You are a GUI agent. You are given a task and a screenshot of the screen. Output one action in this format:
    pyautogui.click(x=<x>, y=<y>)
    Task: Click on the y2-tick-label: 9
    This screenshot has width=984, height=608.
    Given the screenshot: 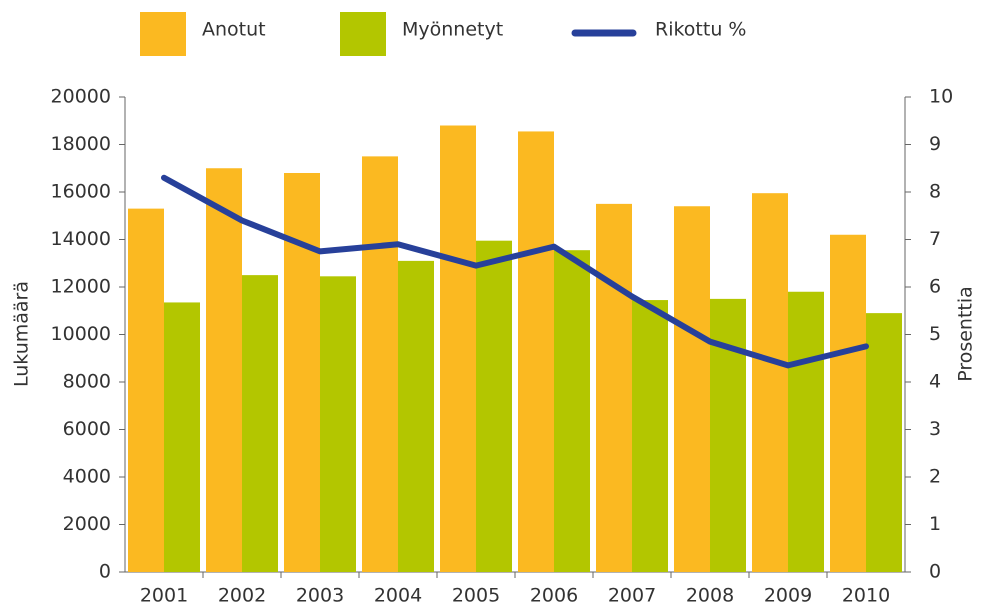 What is the action you would take?
    pyautogui.click(x=935, y=144)
    